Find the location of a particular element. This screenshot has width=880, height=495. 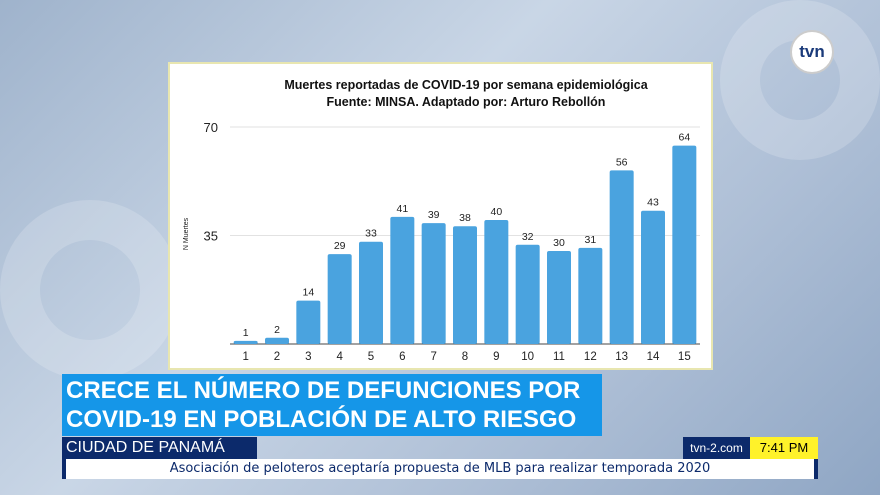

x-tick-label: 7 is located at coordinates (433, 357).